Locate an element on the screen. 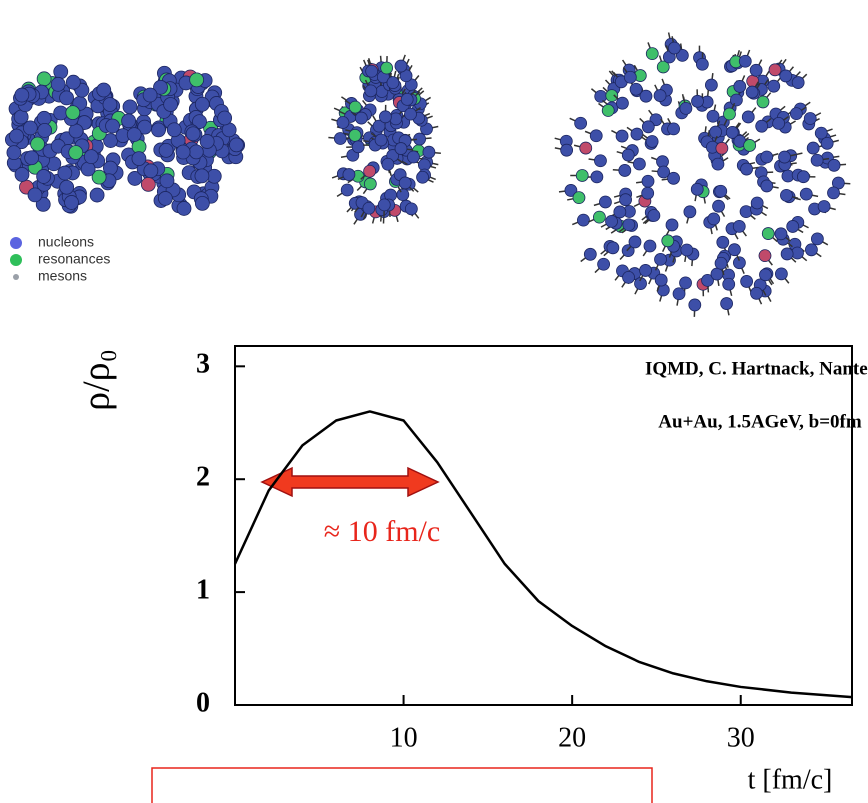 This screenshot has width=868, height=803. y-tick-label: 2 is located at coordinates (203, 477).